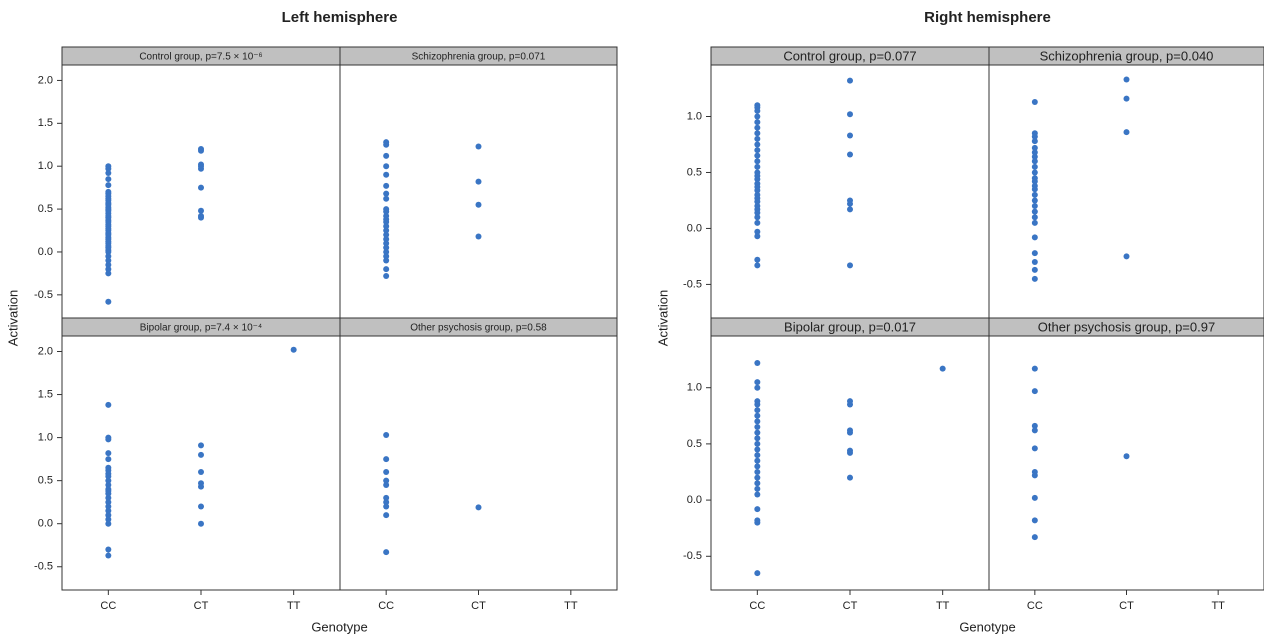 This screenshot has width=1264, height=639. I want to click on y-tick-label: 1.5, so click(45, 394).